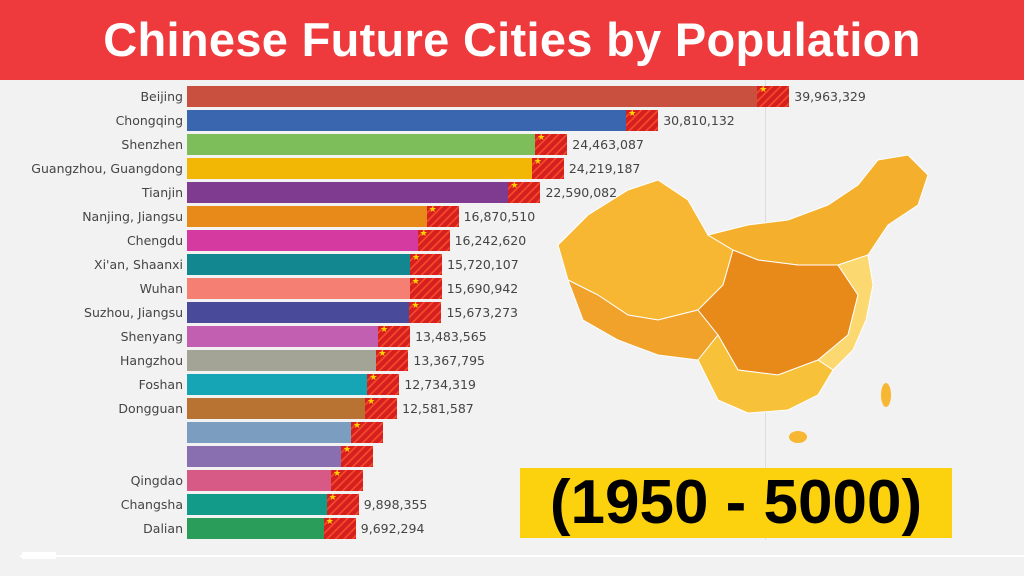 The image size is (1024, 576). I want to click on bar-value-label: 9,898,355, so click(395, 504).